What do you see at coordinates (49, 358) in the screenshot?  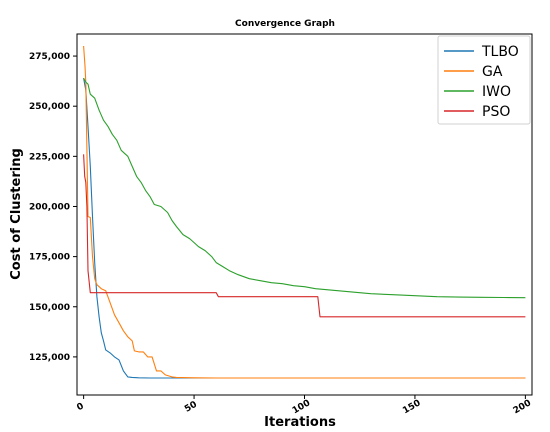 I see `y-tick-label: 125,000` at bounding box center [49, 358].